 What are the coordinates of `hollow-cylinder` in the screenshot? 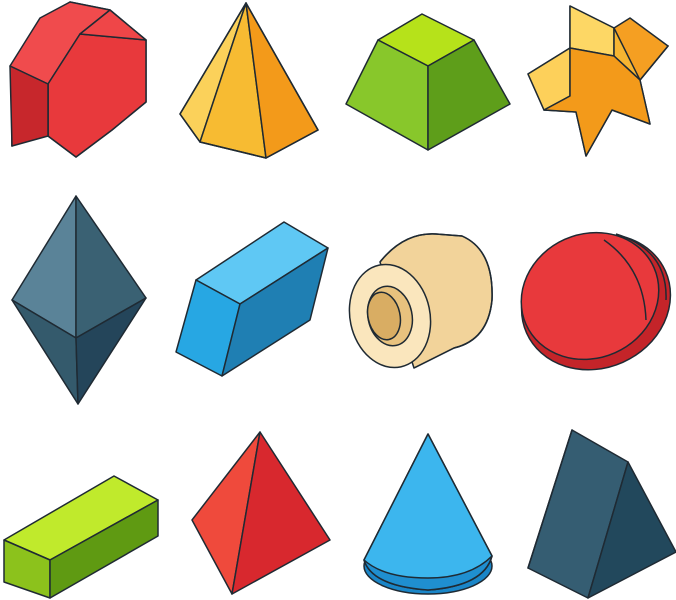 It's located at (420, 301).